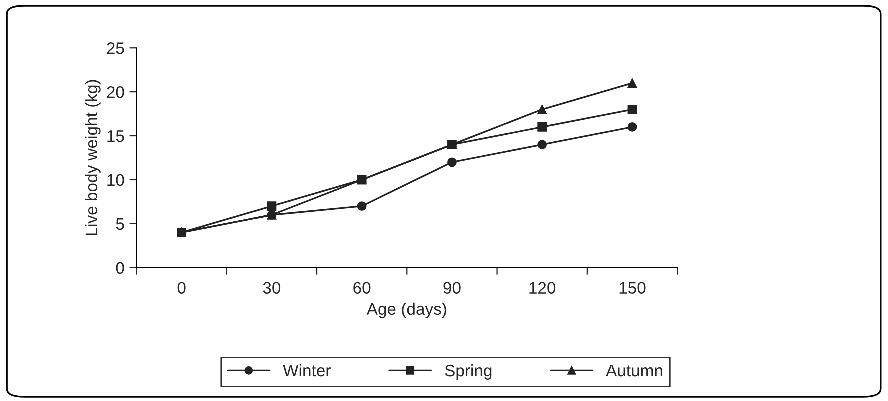 Image resolution: width=888 pixels, height=401 pixels. Describe the element at coordinates (452, 288) in the screenshot. I see `x-tick-label: 90` at that location.